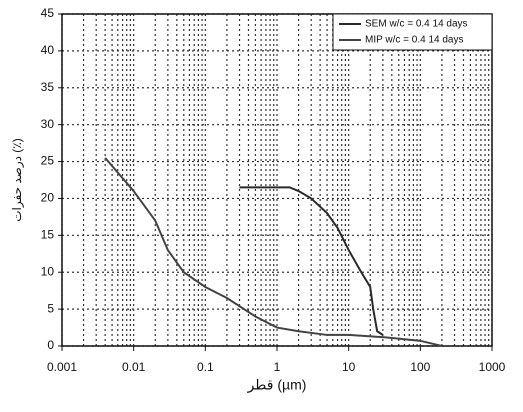 The height and width of the screenshot is (412, 523). What do you see at coordinates (48, 235) in the screenshot?
I see `y-tick-label: 15` at bounding box center [48, 235].